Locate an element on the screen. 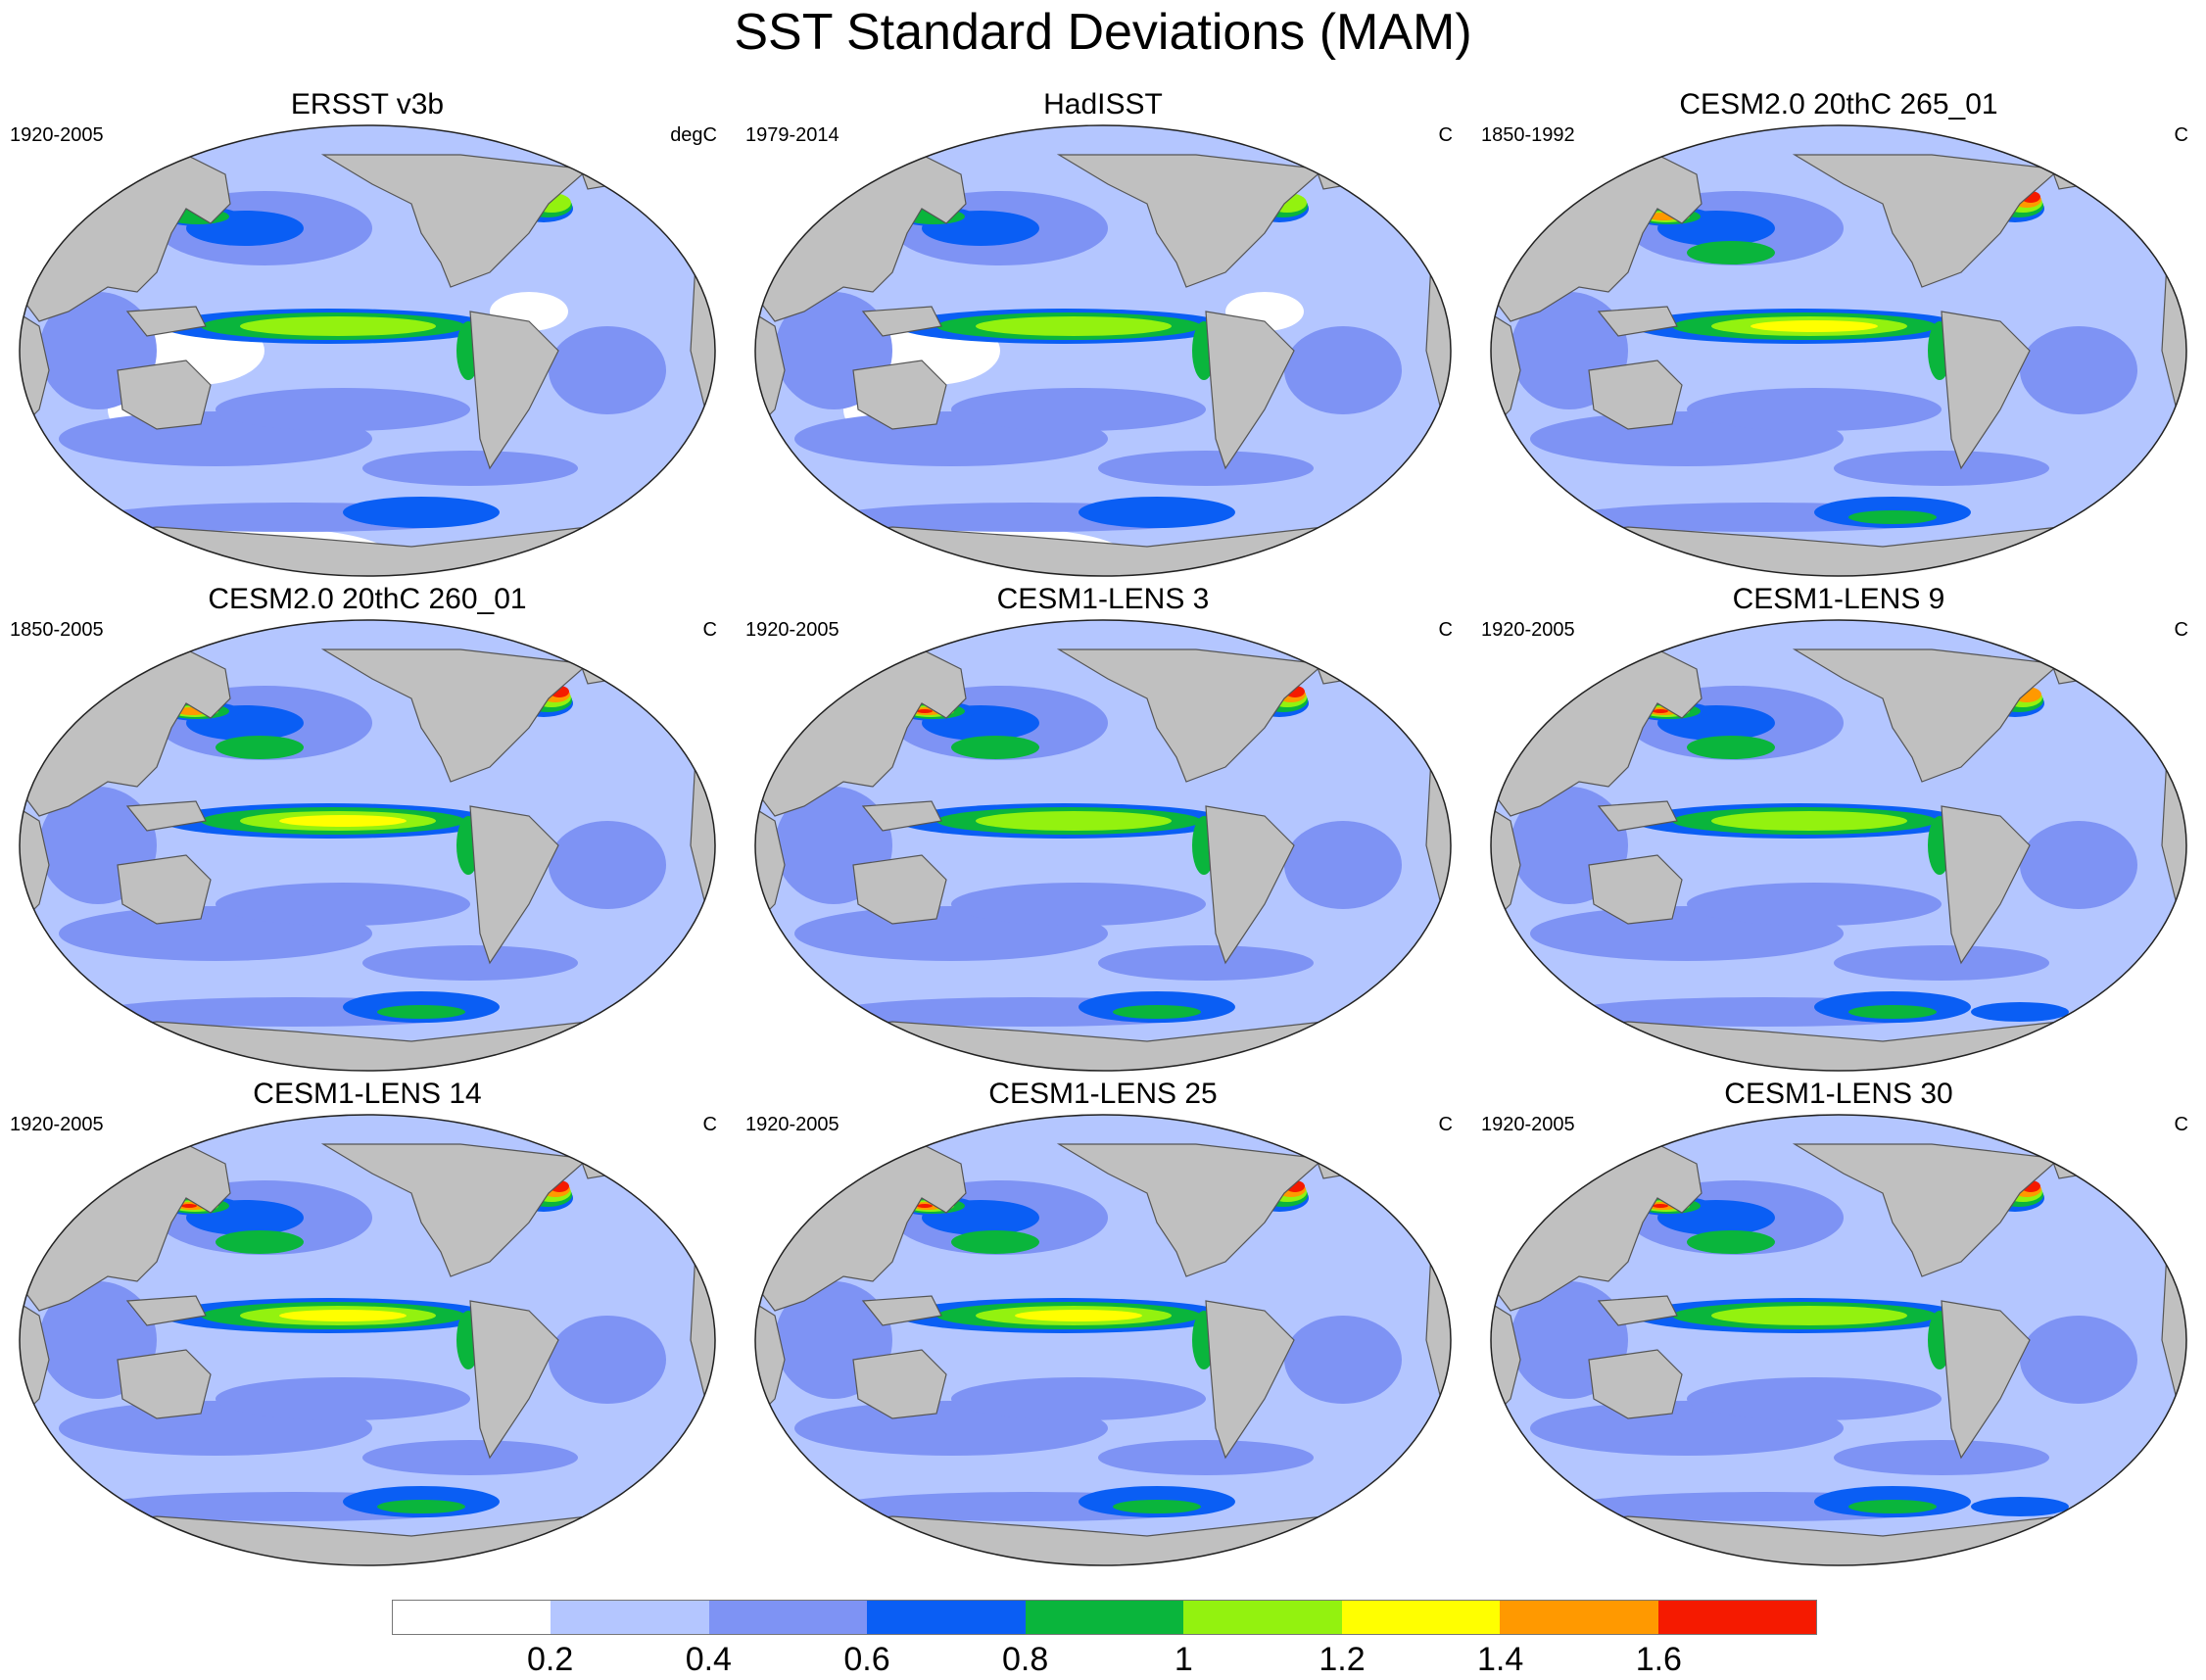 The height and width of the screenshot is (1680, 2206). map-panel: CESM2.0 20thC 265_01 1850-1992 C is located at coordinates (1838, 331).